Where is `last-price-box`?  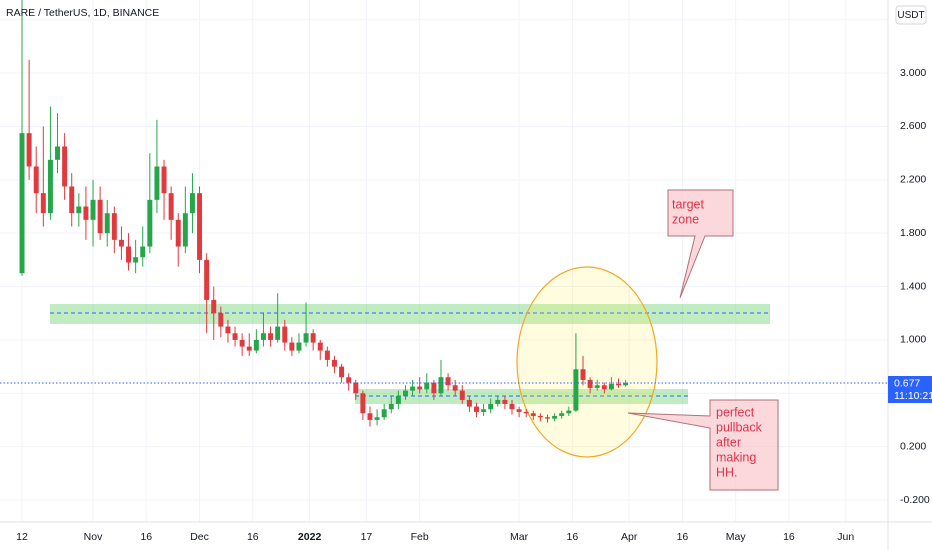
last-price-box is located at coordinates (910, 389).